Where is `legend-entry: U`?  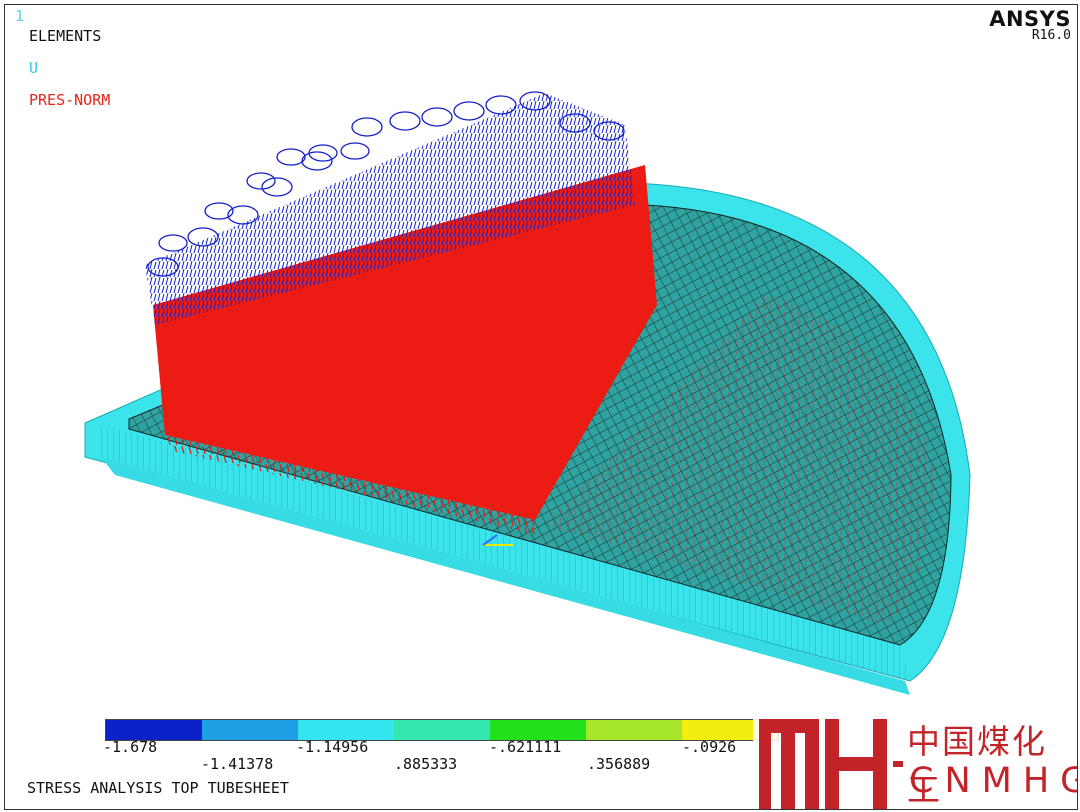
legend-entry: U is located at coordinates (34, 68).